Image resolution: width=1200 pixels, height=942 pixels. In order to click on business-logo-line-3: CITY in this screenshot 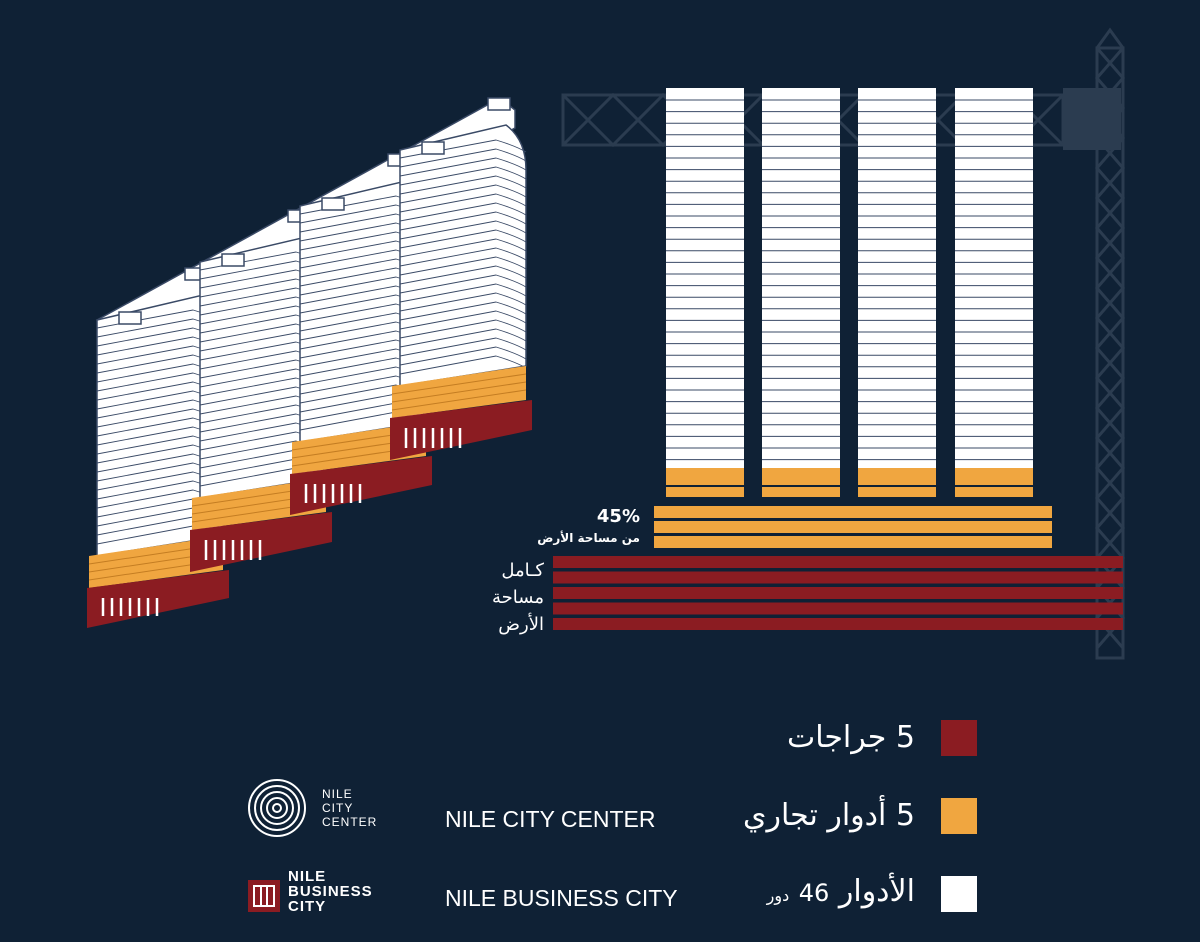, I will do `click(307, 906)`.